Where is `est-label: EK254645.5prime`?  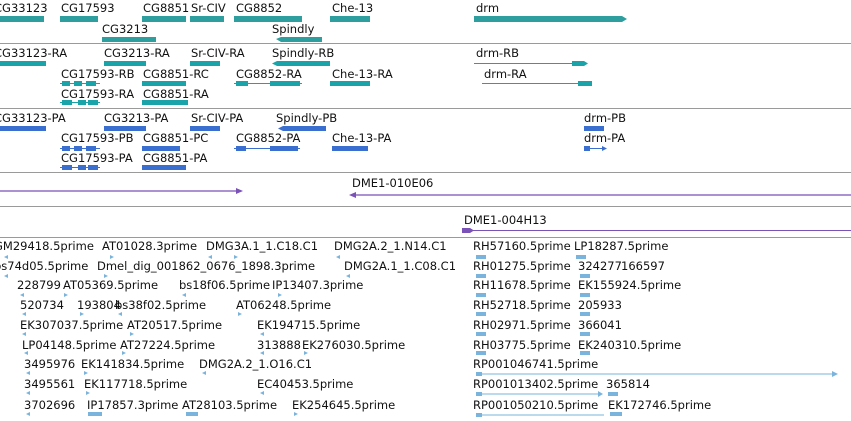
est-label: EK254645.5prime is located at coordinates (344, 405).